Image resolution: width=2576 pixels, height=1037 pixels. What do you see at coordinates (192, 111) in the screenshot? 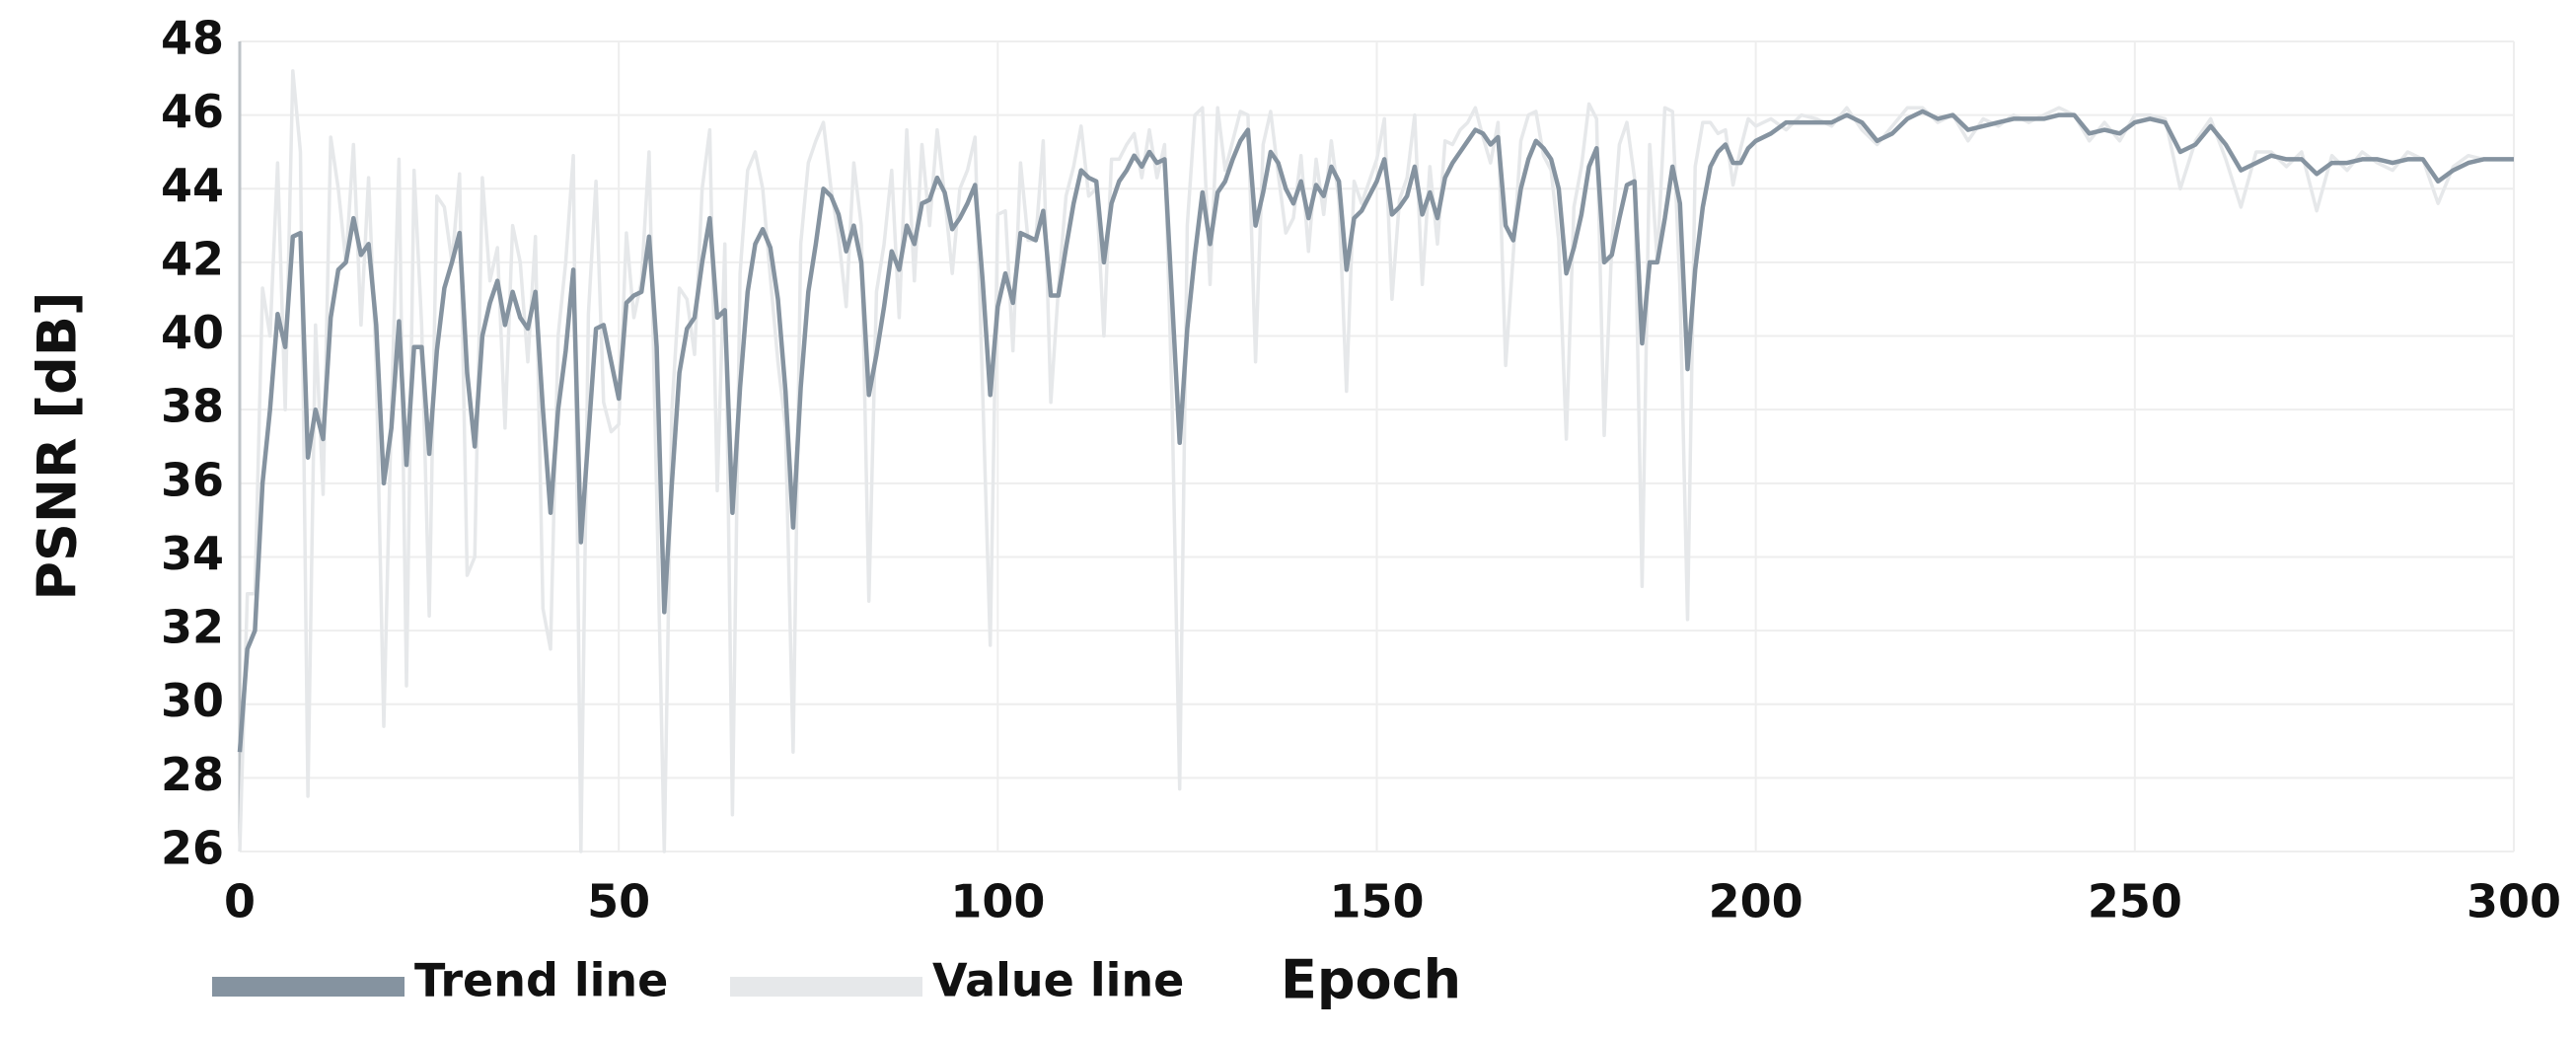
I see `y-tick-label: 46` at bounding box center [192, 111].